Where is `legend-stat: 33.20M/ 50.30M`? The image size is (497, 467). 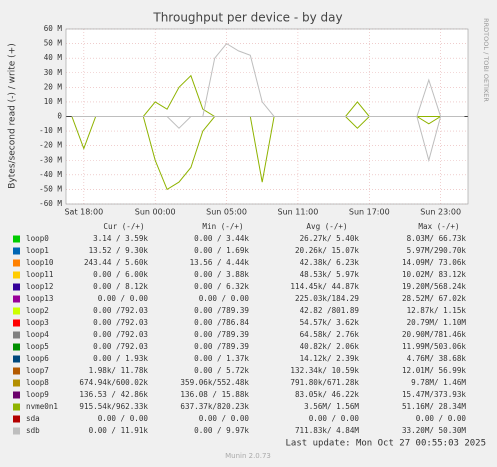 legend-stat: 33.20M/ 50.30M is located at coordinates (434, 430).